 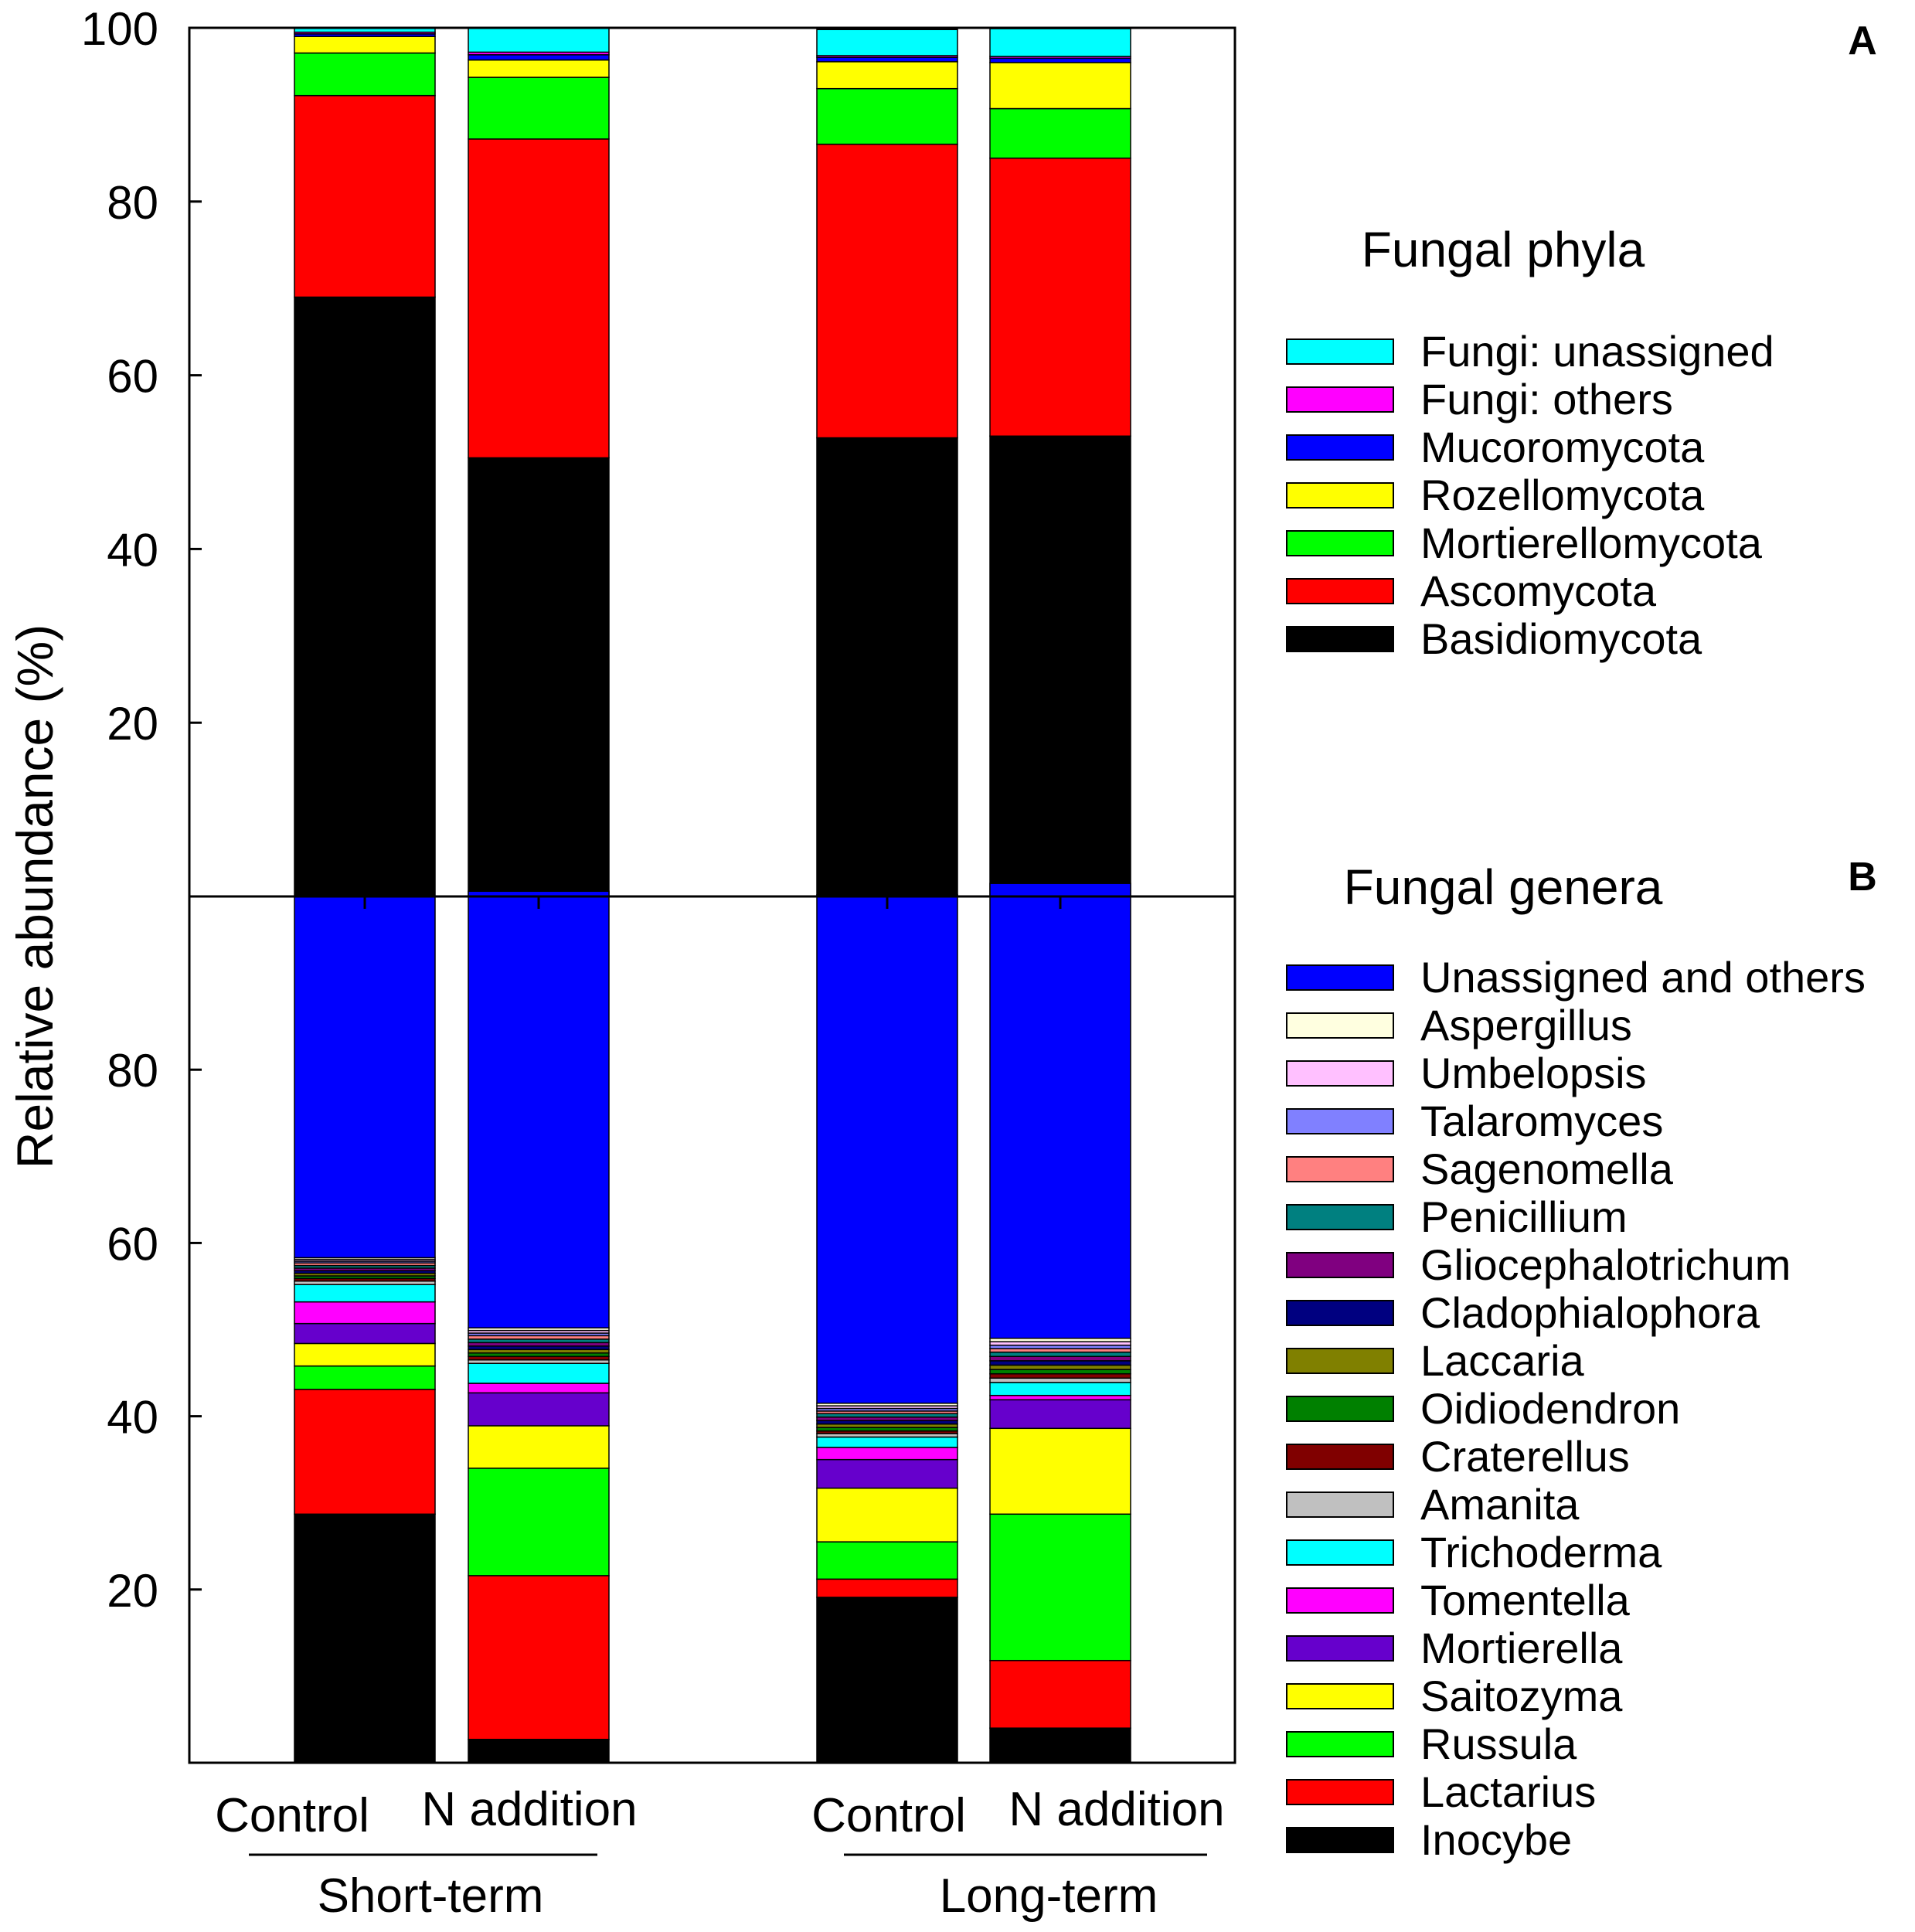 I want to click on legend-label: Umbelopsis, so click(x=1533, y=1073).